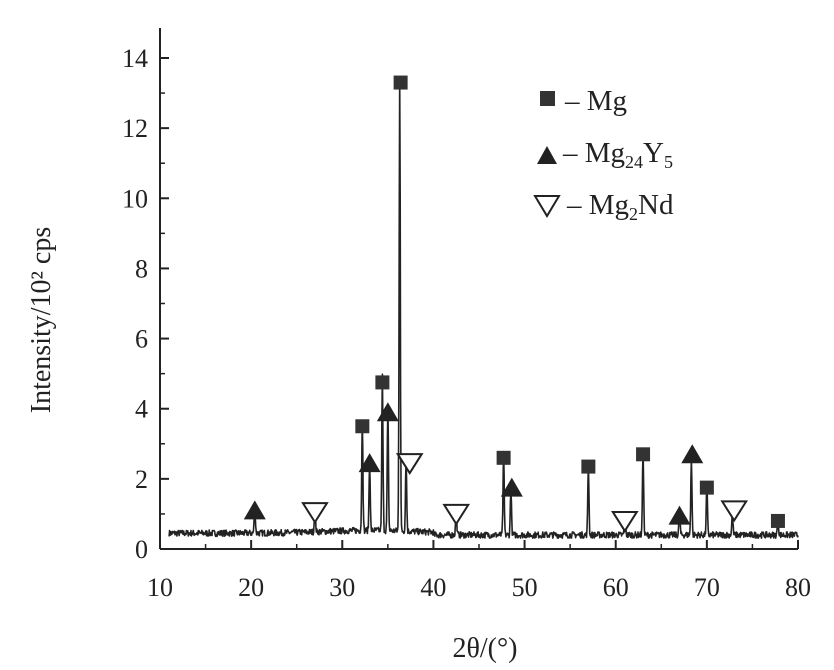  Describe the element at coordinates (135, 58) in the screenshot. I see `y-tick-label: 14` at that location.